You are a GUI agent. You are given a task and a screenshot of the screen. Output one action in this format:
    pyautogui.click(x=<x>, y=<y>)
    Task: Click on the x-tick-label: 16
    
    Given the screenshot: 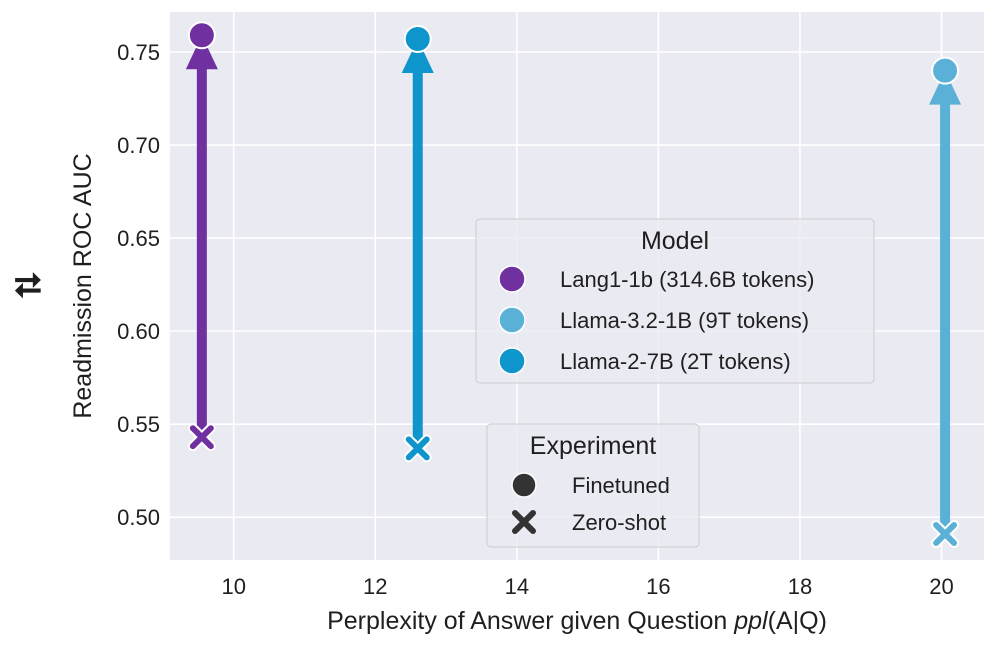 What is the action you would take?
    pyautogui.click(x=658, y=586)
    